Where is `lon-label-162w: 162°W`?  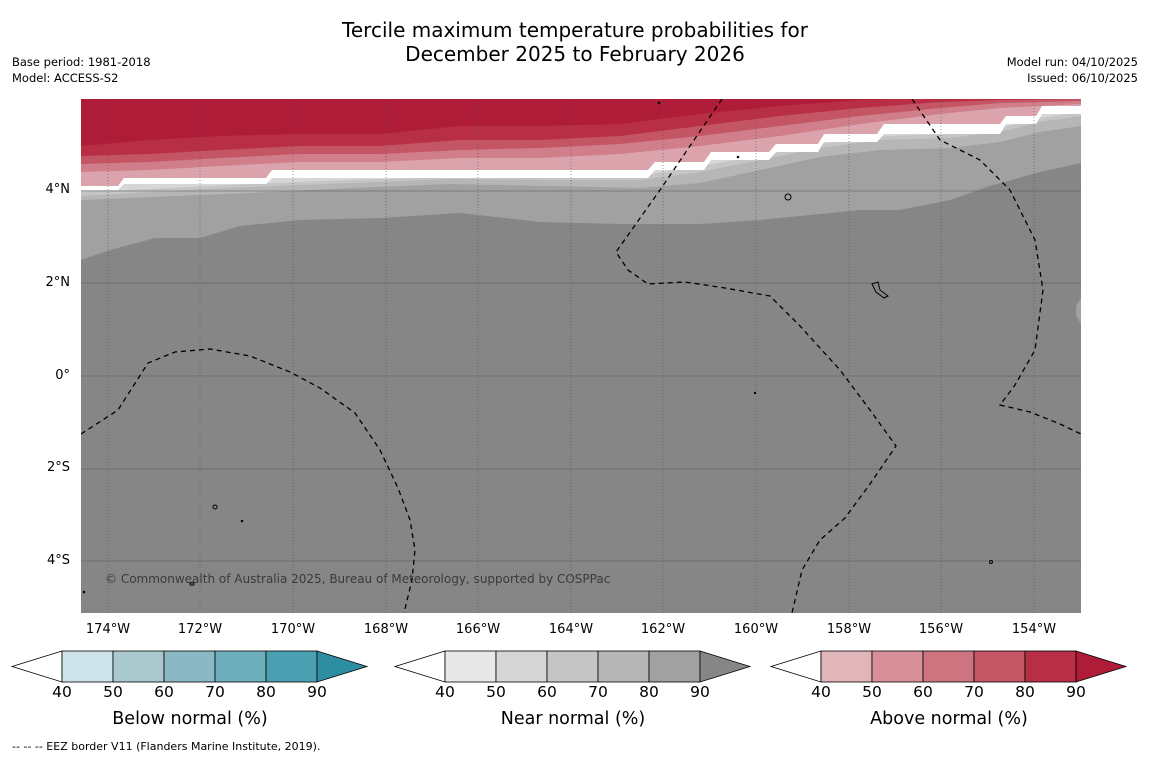
lon-label-162w: 162°W is located at coordinates (663, 629).